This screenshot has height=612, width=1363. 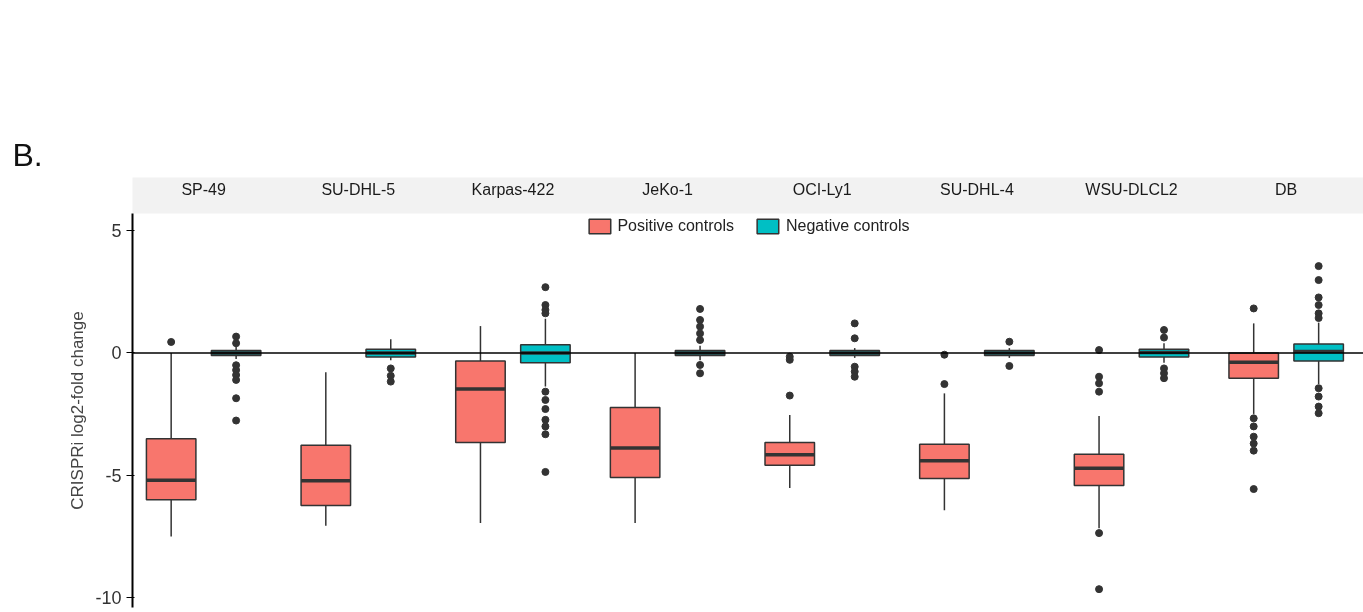 I want to click on y-tick-label: 5, so click(x=116, y=231).